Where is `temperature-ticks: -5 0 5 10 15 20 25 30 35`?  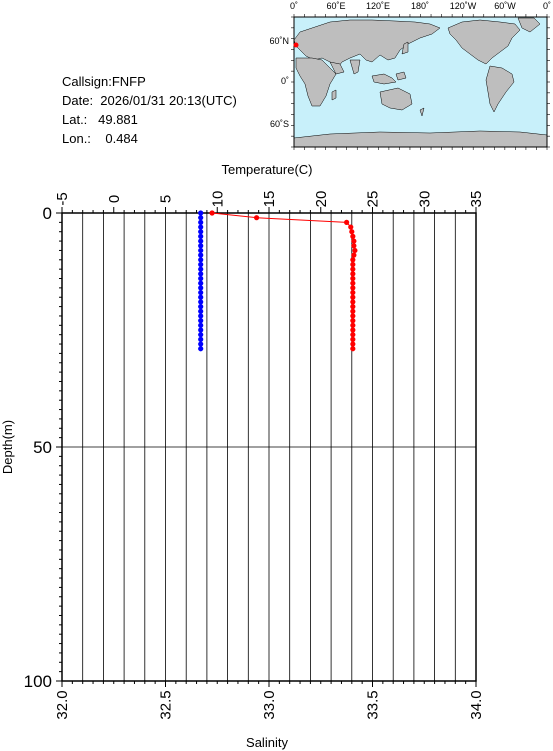
temperature-ticks: -5 0 5 10 15 20 25 30 35 is located at coordinates (269, 202).